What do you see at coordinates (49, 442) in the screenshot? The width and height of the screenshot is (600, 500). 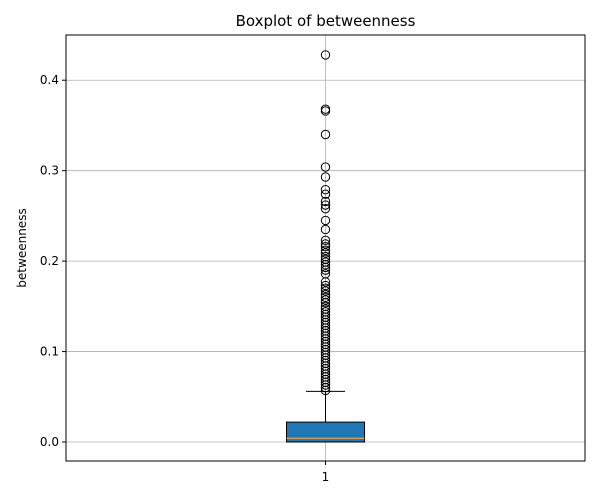 I see `y-tick-label: 0.0` at bounding box center [49, 442].